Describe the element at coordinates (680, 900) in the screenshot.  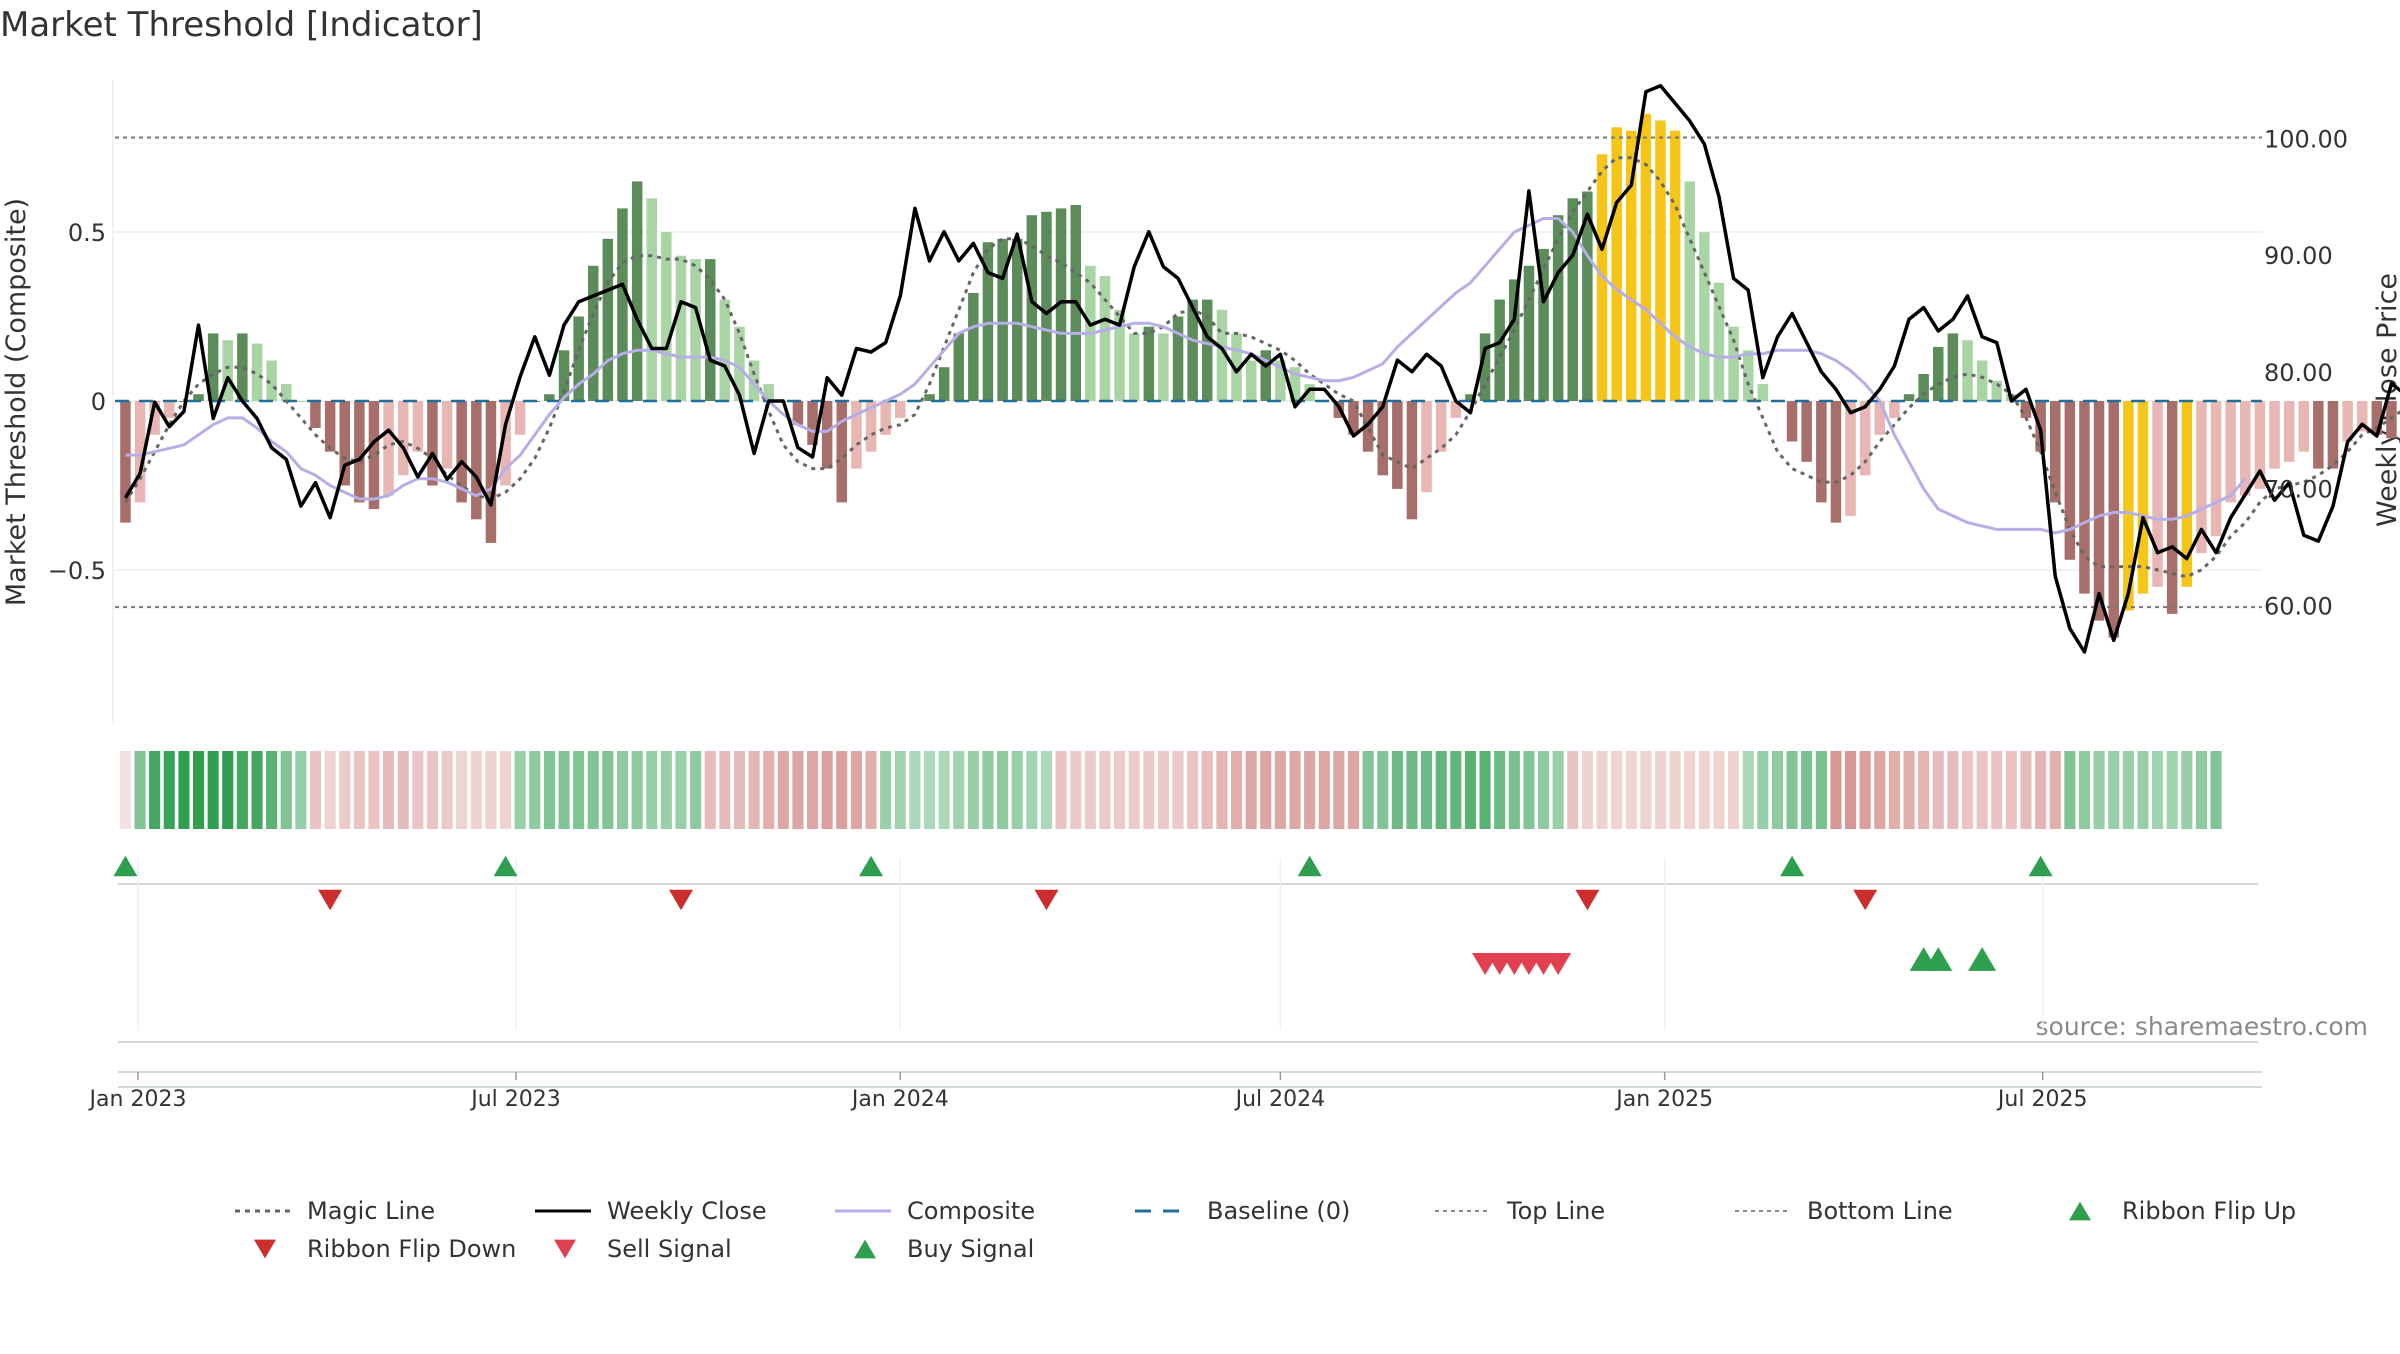
I see `ribbon-flip-down-marker` at that location.